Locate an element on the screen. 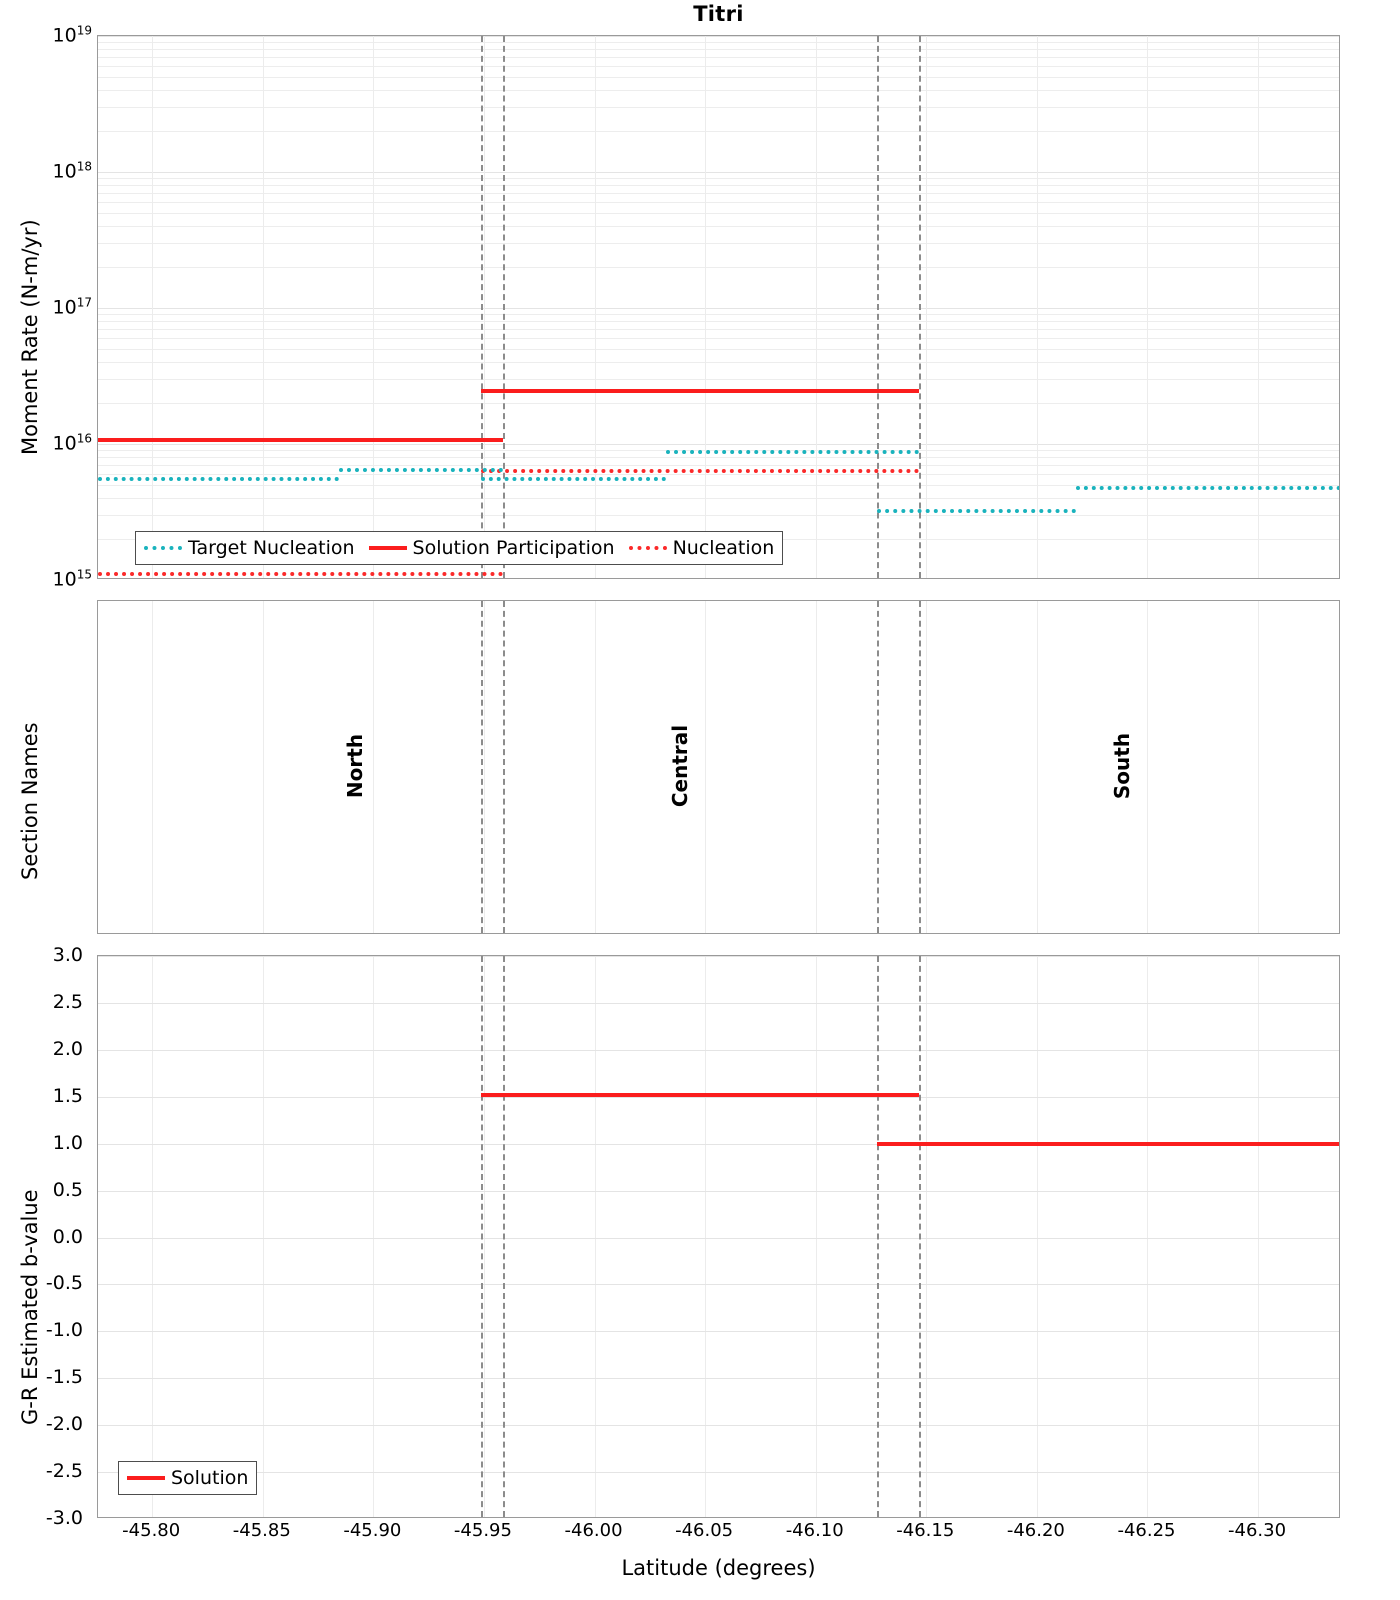 The height and width of the screenshot is (1600, 1400). x-tick-label: -45.85 is located at coordinates (261, 1530).